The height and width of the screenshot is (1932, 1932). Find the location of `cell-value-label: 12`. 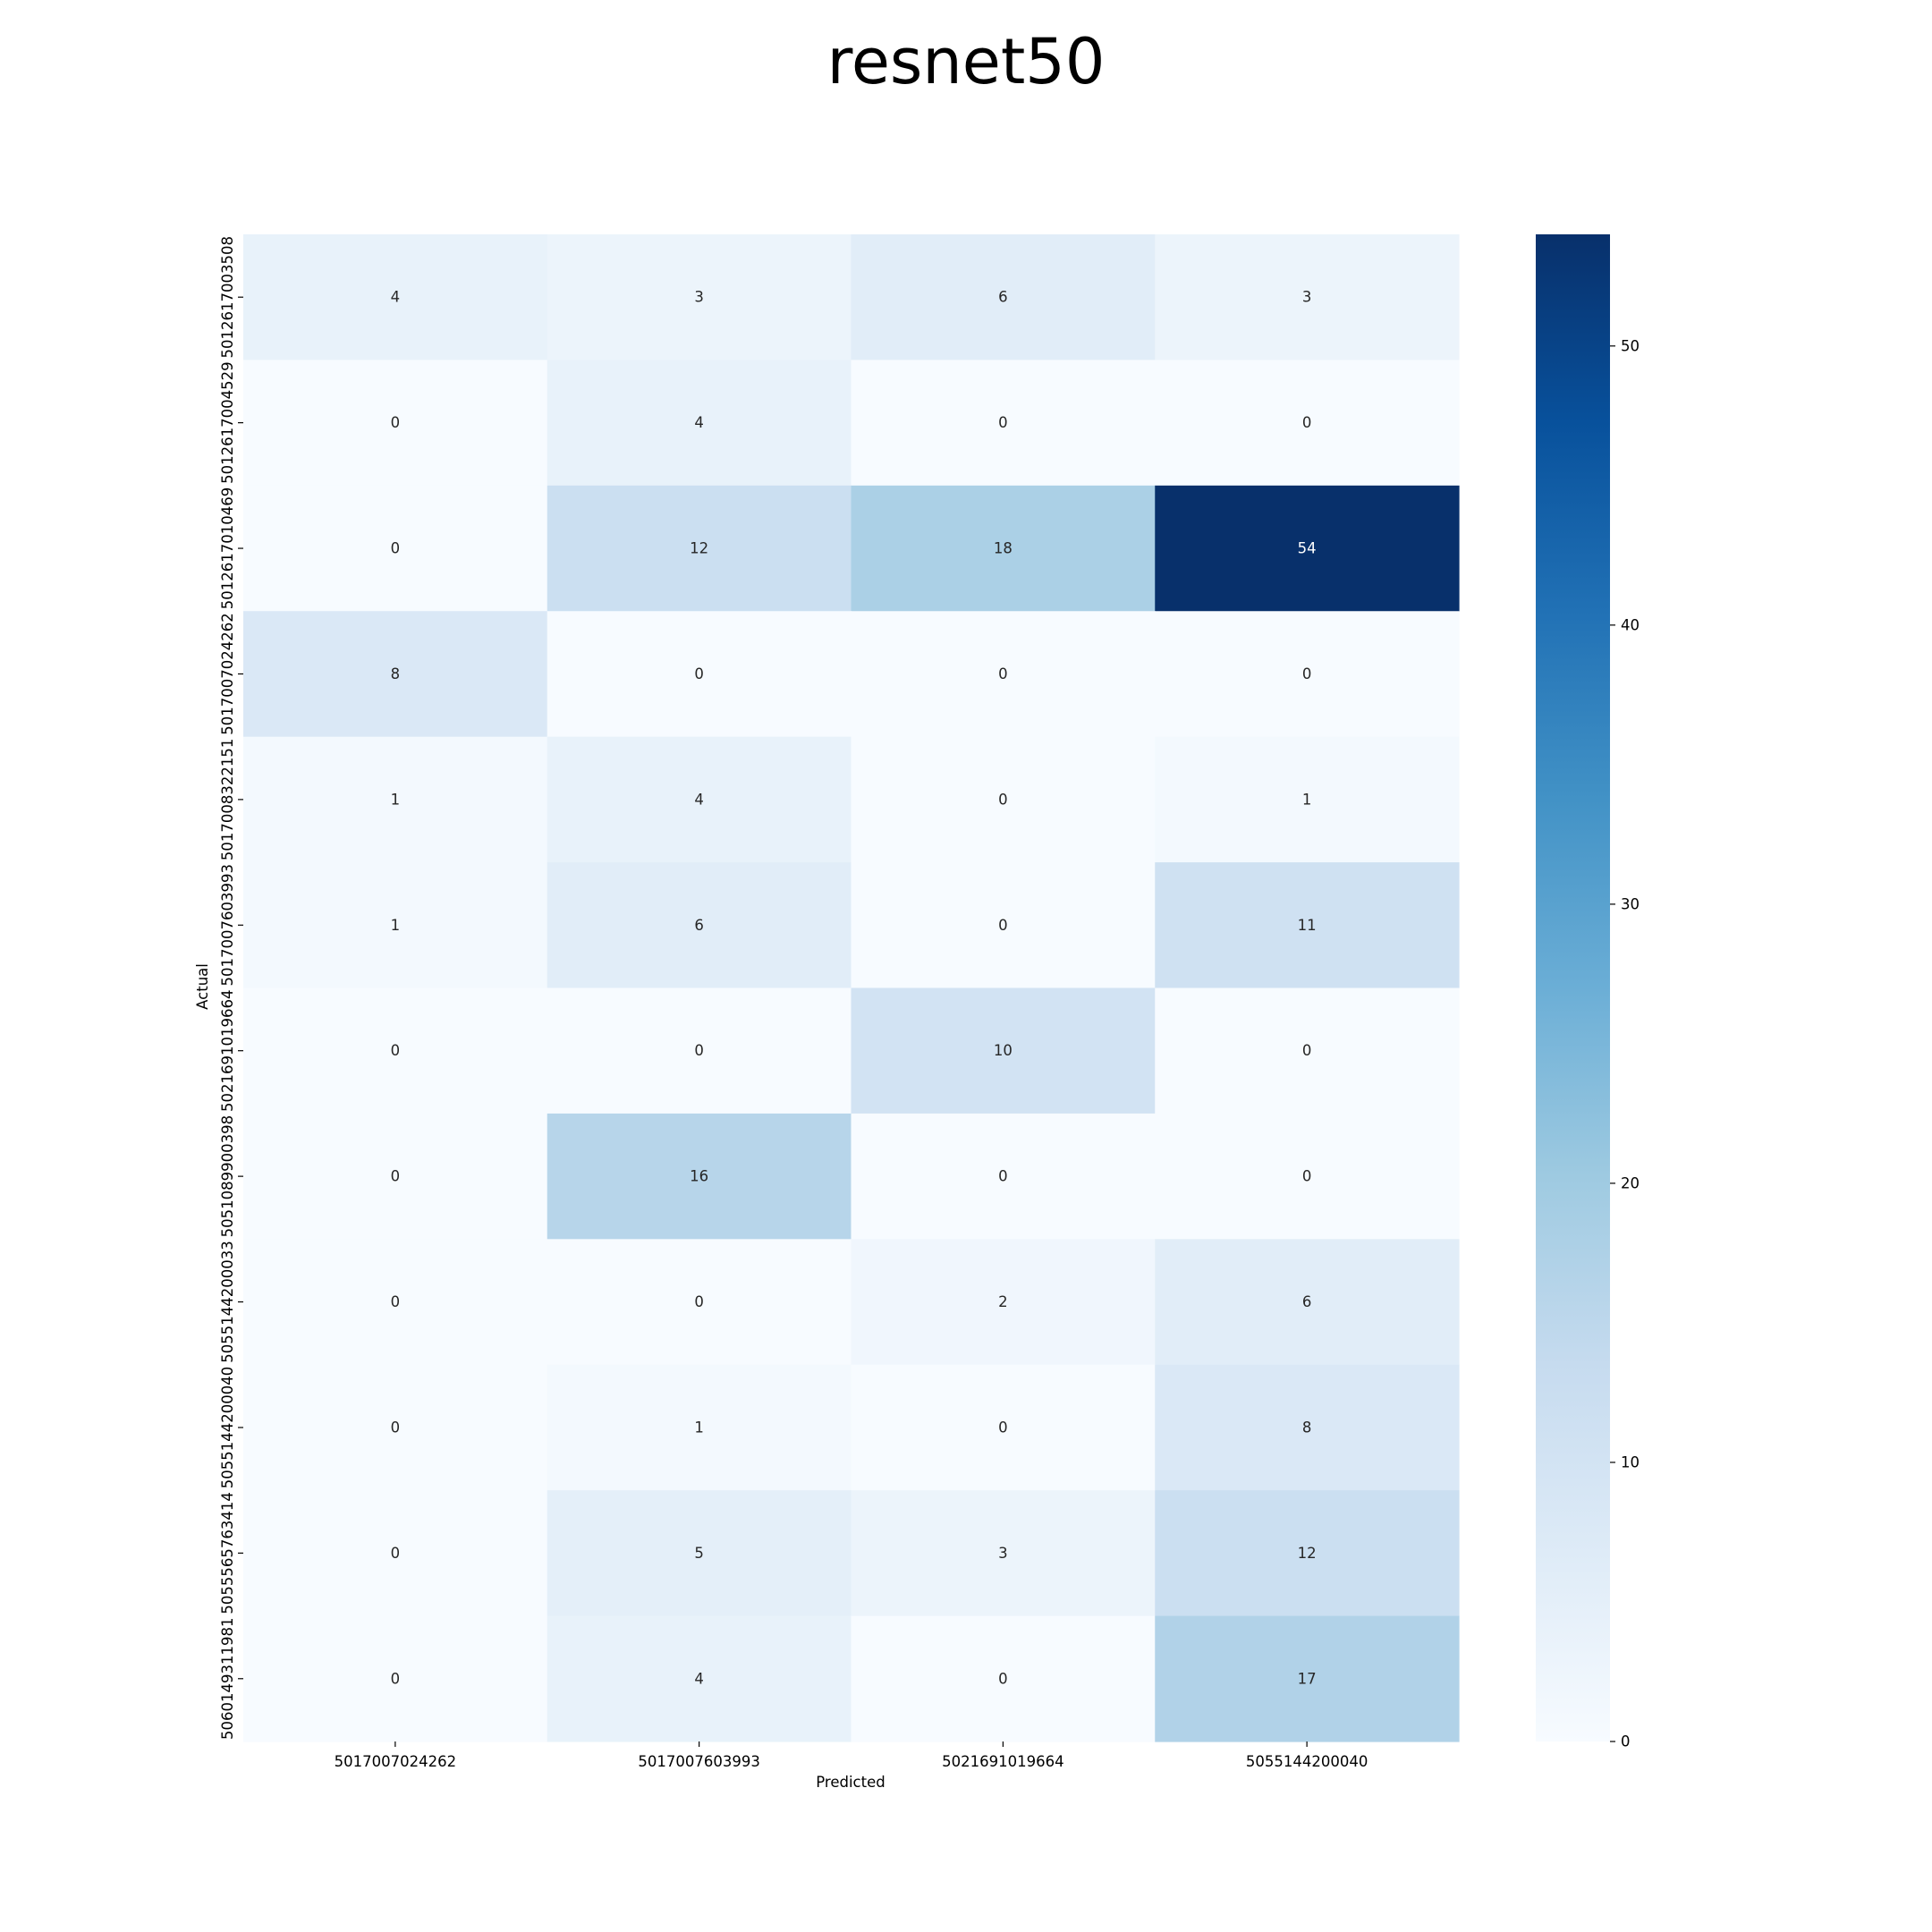

cell-value-label: 12 is located at coordinates (1307, 1553).